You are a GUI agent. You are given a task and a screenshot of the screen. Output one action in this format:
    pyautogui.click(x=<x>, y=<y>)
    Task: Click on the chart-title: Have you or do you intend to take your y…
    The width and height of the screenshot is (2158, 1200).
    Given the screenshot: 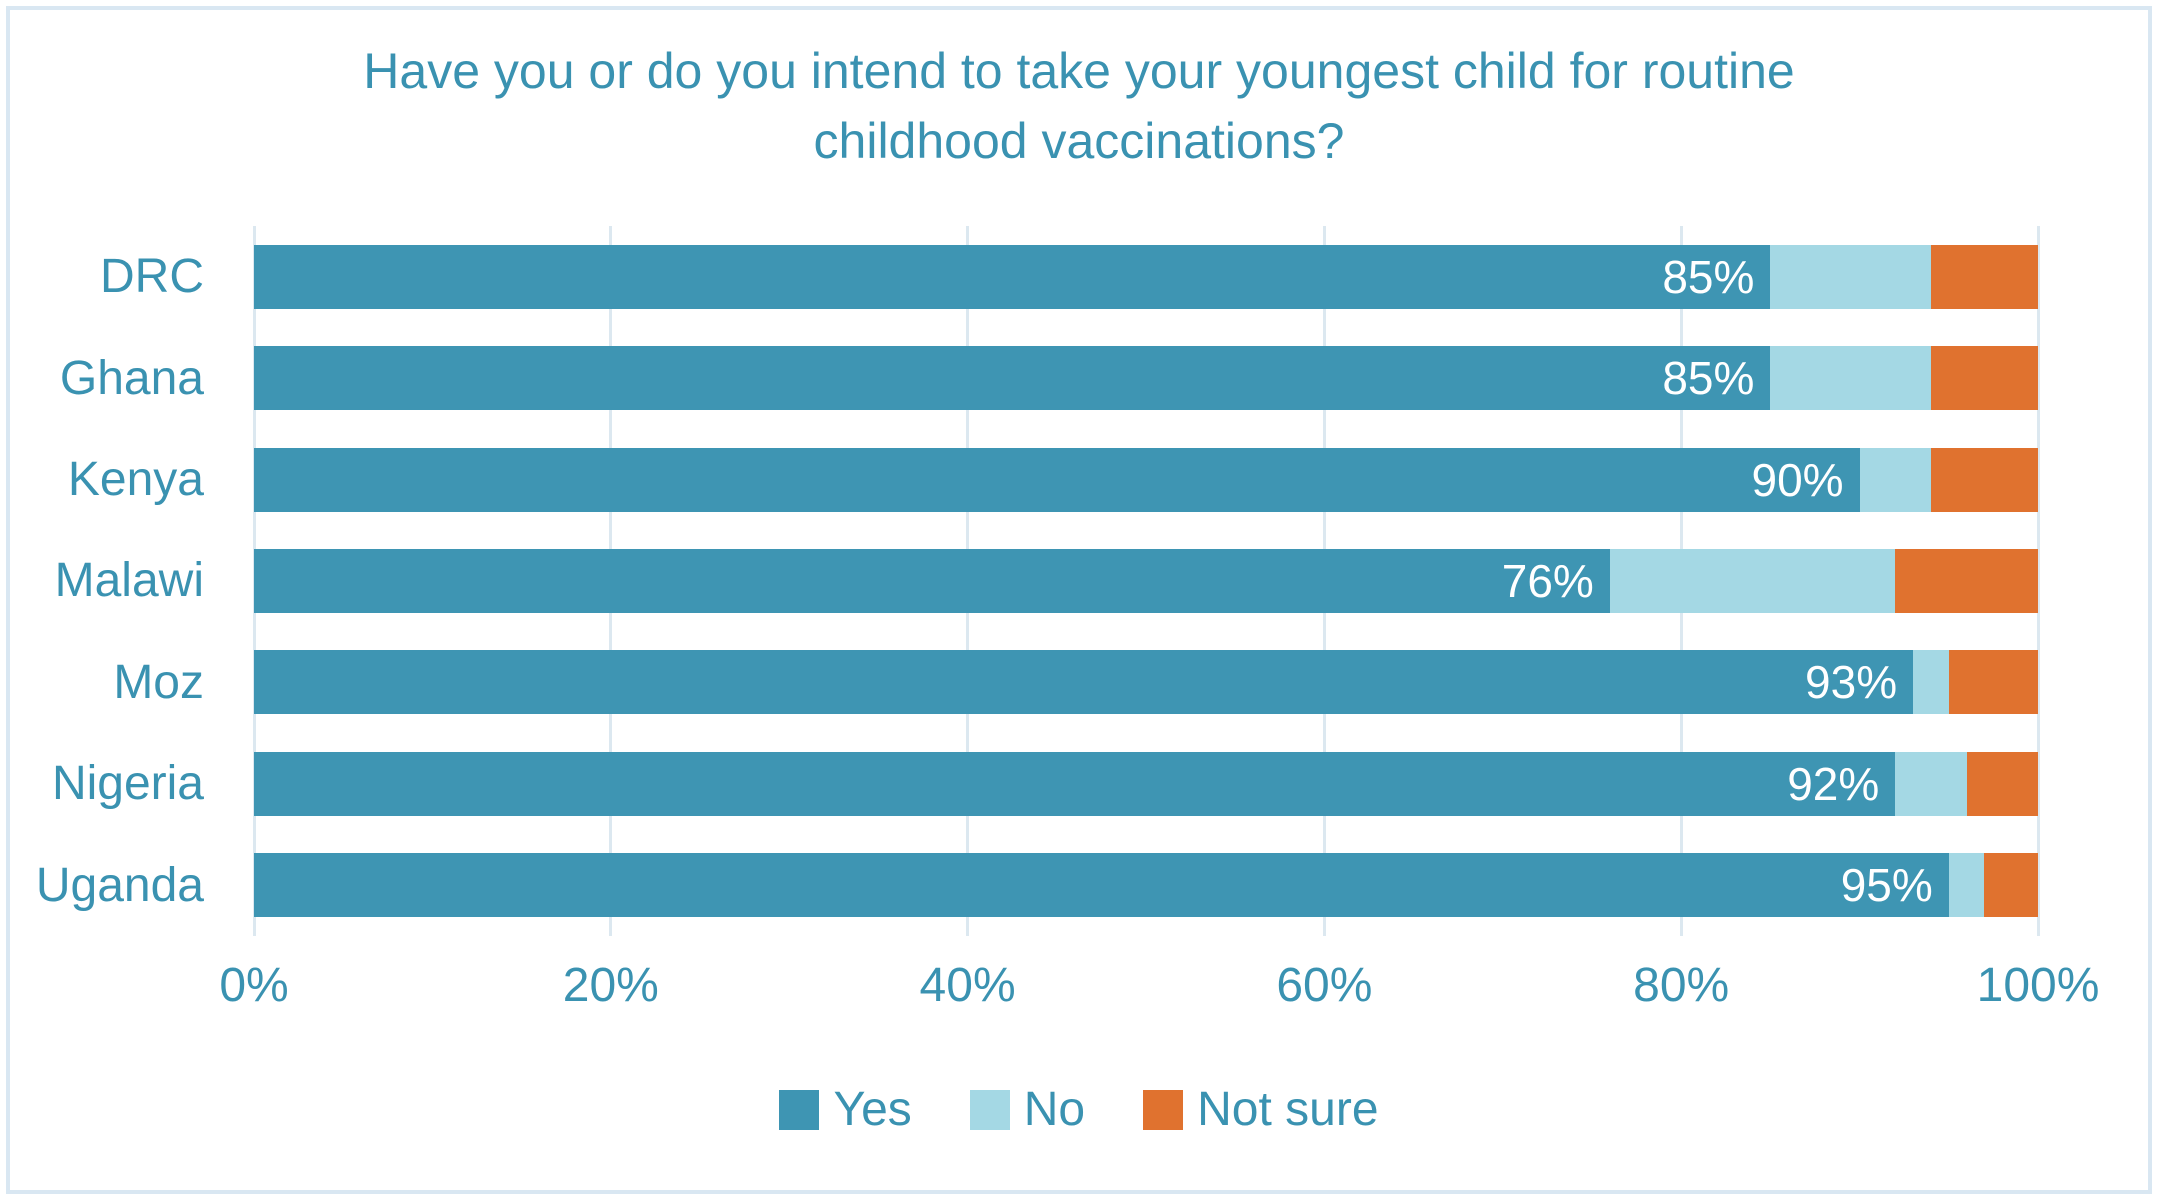 What is the action you would take?
    pyautogui.click(x=1079, y=106)
    